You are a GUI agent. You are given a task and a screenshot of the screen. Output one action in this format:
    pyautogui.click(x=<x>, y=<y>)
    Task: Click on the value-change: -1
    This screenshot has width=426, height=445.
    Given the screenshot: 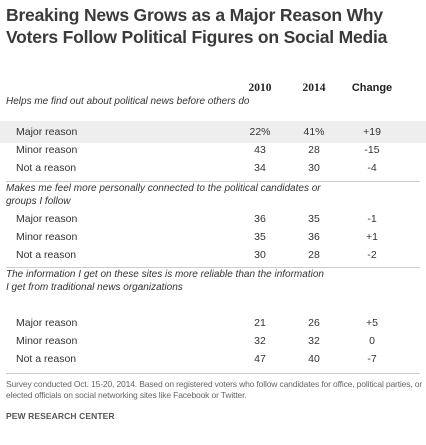 What is the action you would take?
    pyautogui.click(x=372, y=219)
    